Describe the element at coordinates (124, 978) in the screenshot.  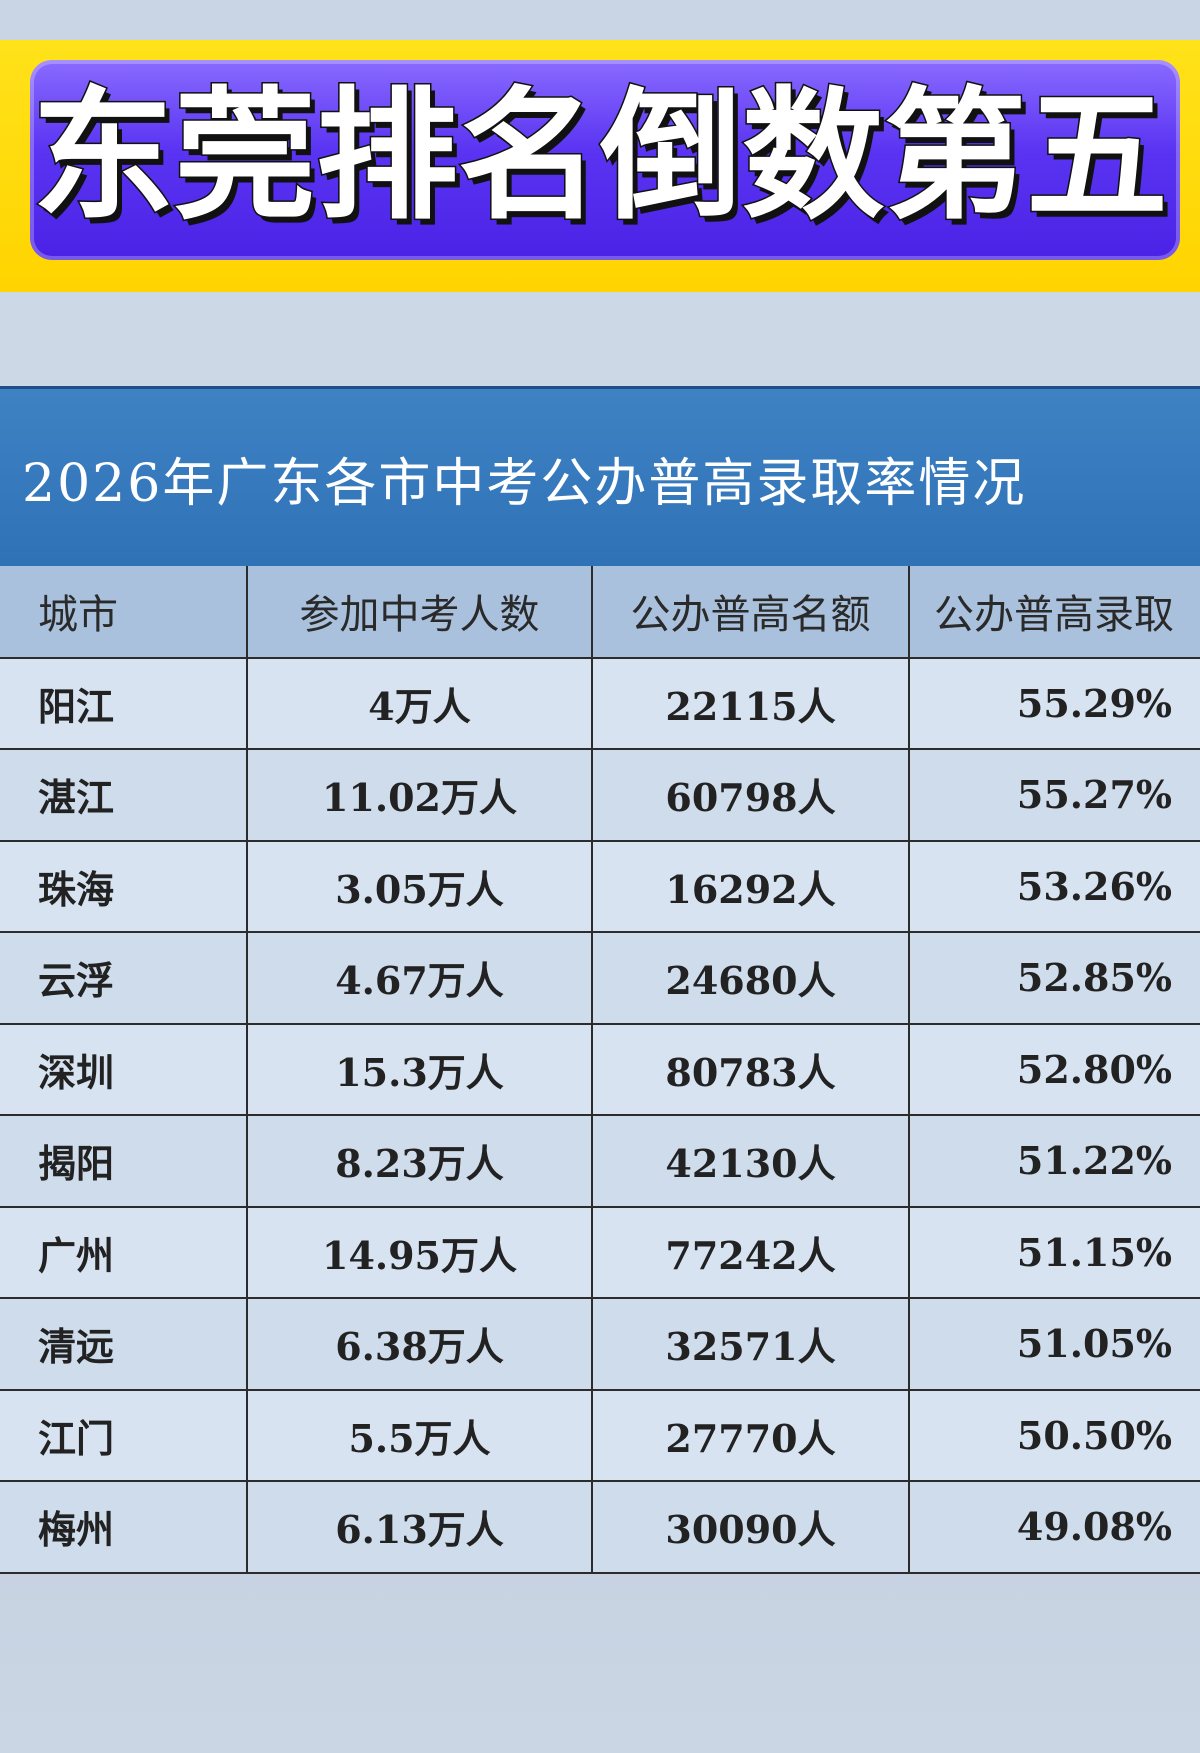
I see `cell-city: 云浮` at that location.